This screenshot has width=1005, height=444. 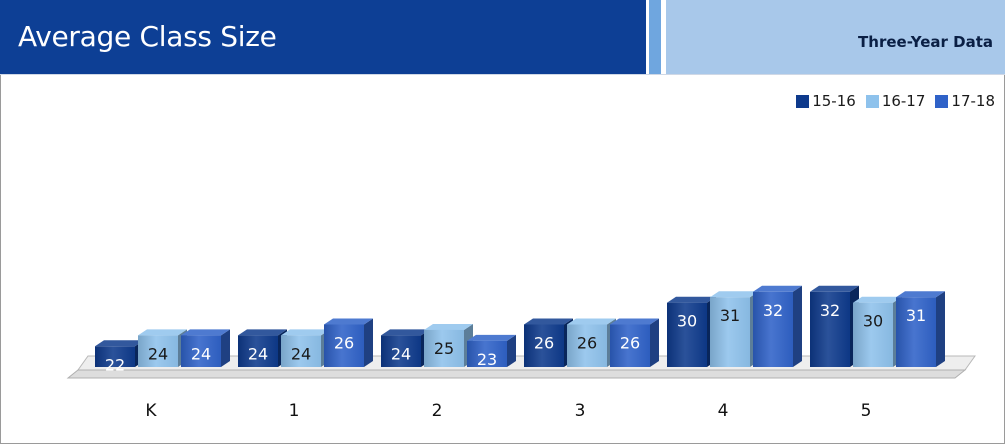 I want to click on x-tick-label-3: 3, so click(x=580, y=411).